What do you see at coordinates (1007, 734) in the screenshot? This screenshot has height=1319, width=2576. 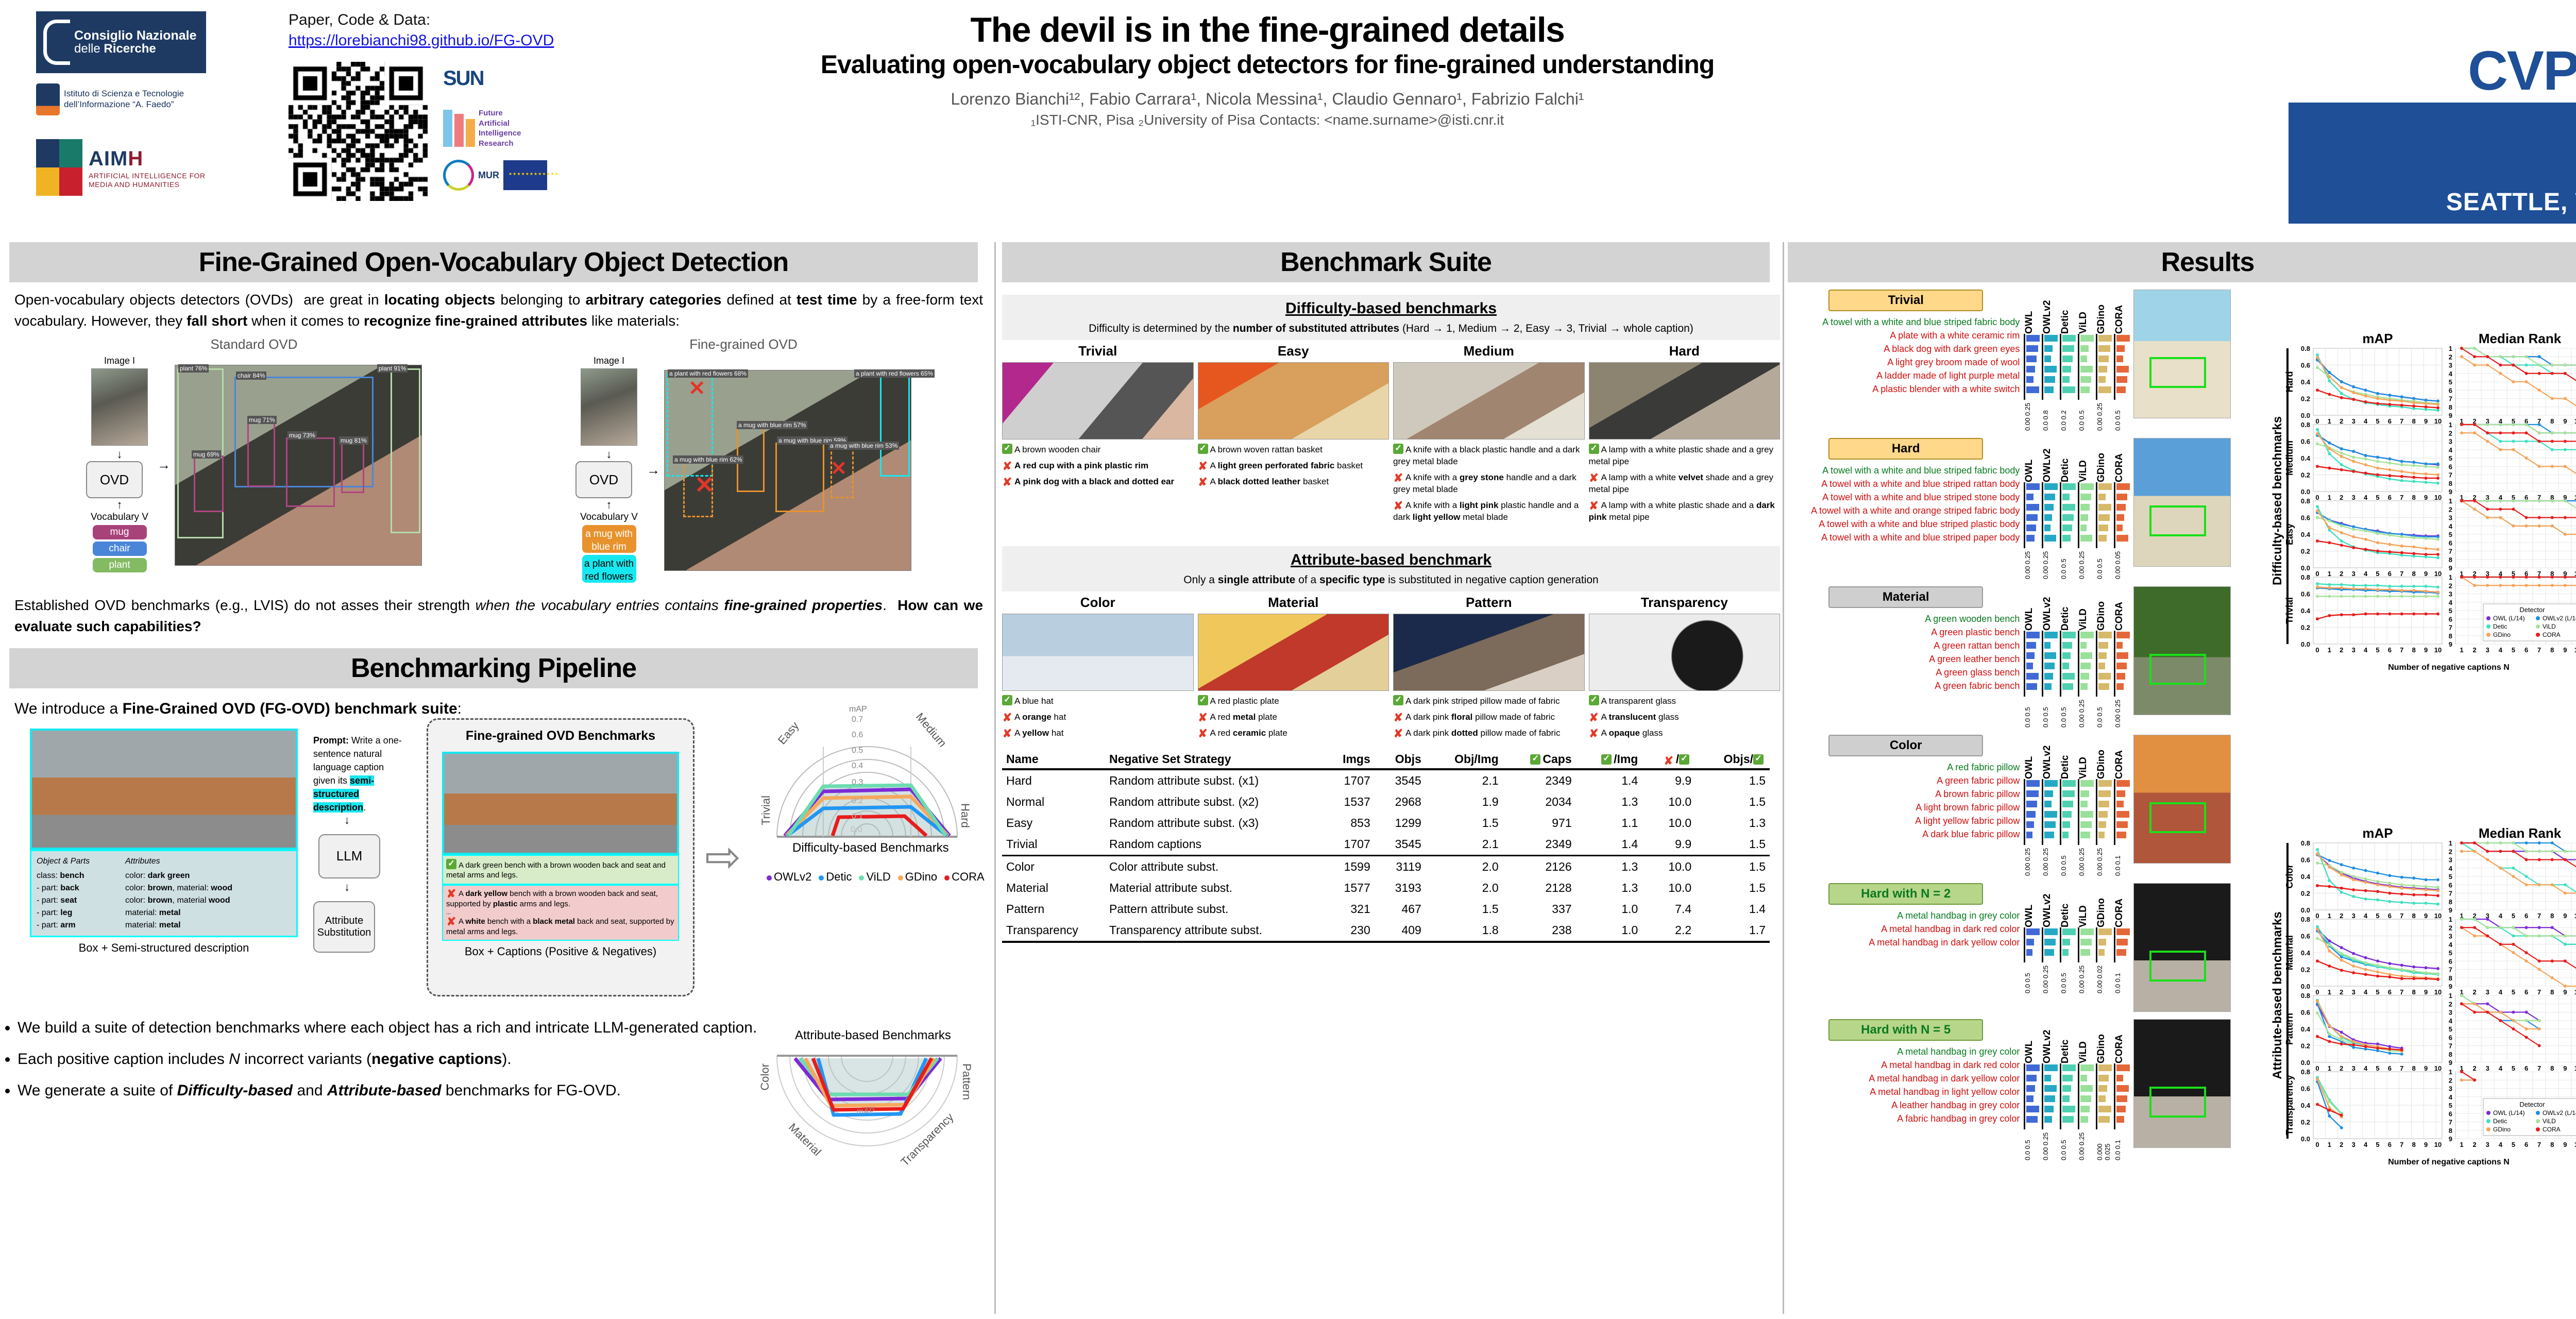 I see `cross-icon-a01` at bounding box center [1007, 734].